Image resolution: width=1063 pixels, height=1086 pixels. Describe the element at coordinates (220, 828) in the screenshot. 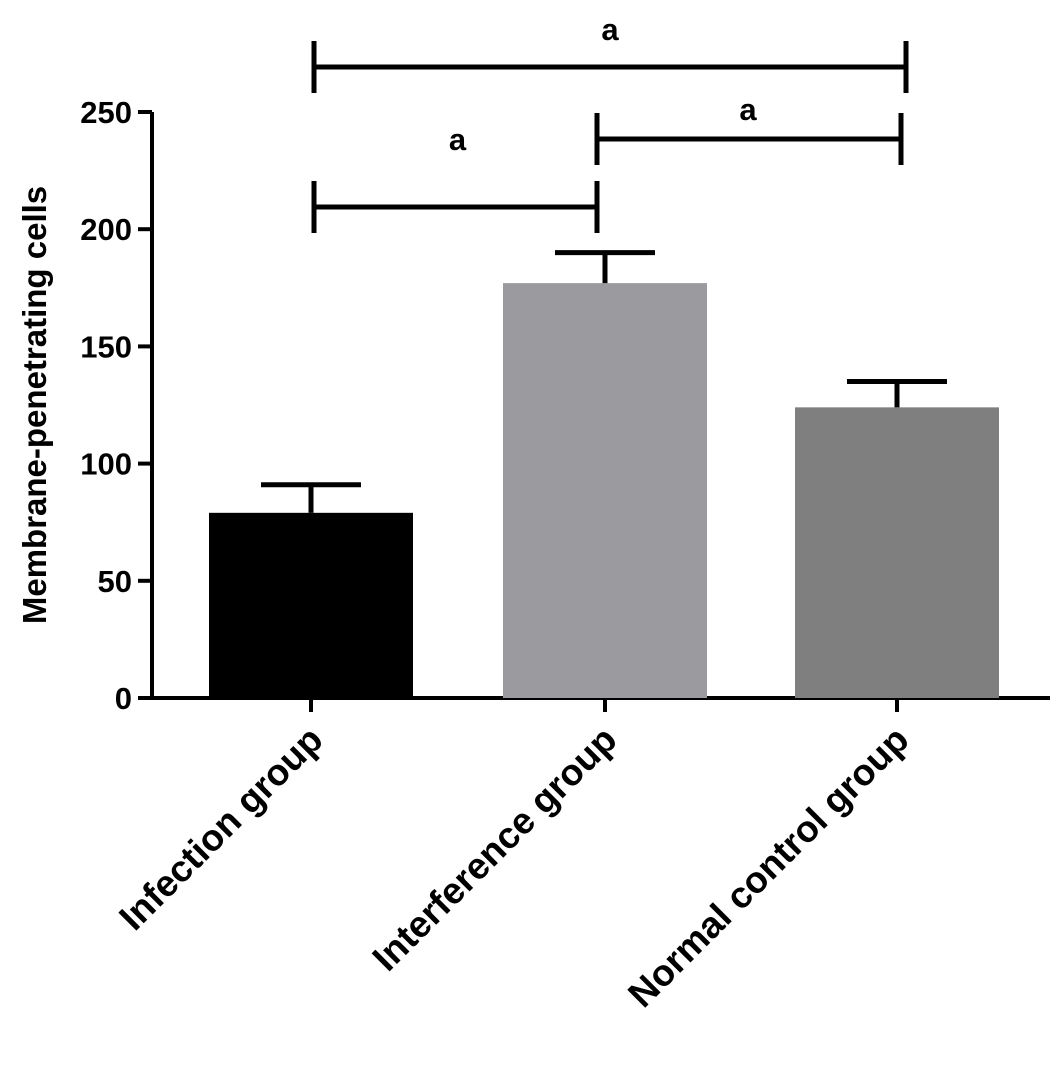

I see `x-category-label: Infection group` at that location.